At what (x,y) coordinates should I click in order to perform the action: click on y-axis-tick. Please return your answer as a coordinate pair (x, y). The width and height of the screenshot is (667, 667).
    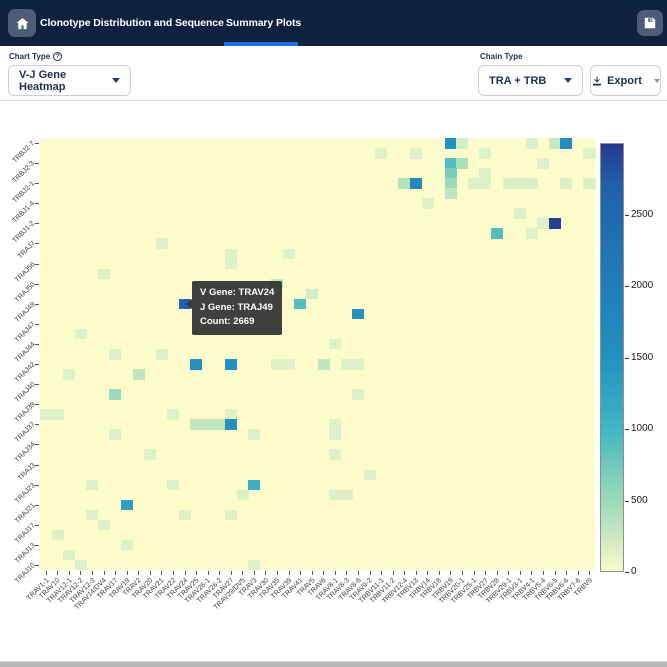
    Looking at the image, I should click on (37, 204).